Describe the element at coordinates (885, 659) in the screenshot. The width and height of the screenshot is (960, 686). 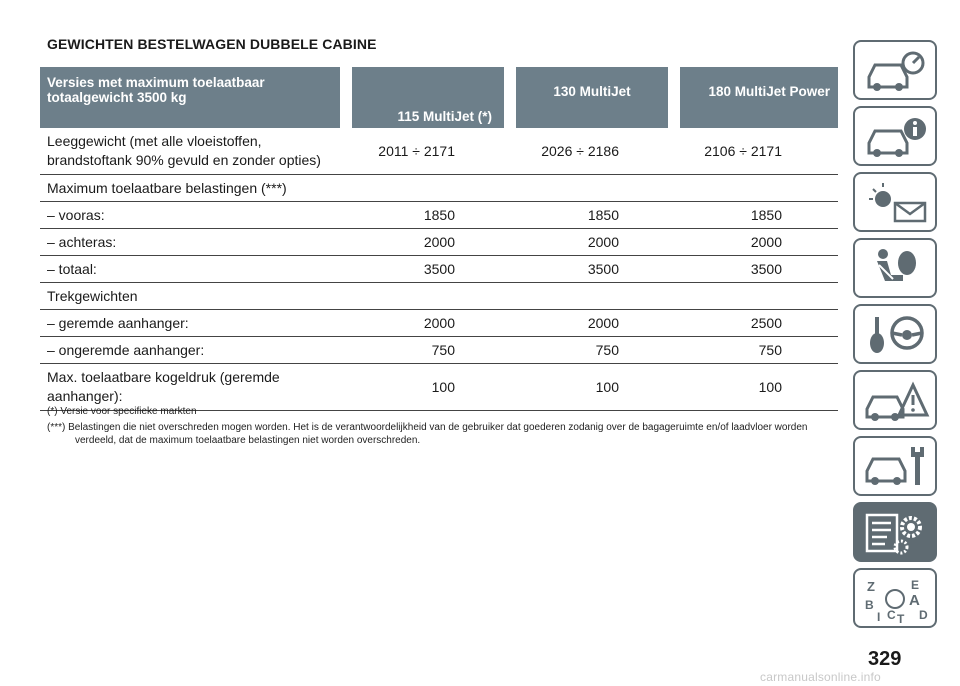
I see `page-number: 329` at that location.